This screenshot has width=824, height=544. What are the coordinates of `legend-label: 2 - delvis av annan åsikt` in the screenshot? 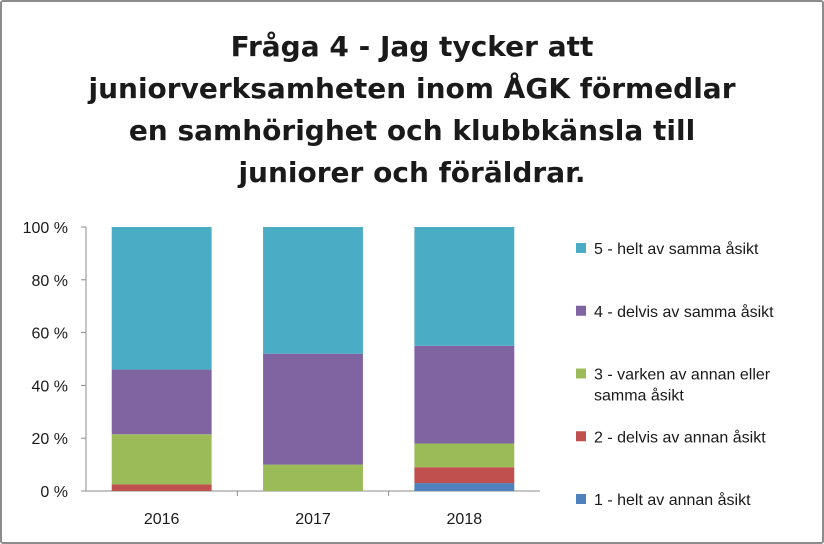 It's located at (680, 437).